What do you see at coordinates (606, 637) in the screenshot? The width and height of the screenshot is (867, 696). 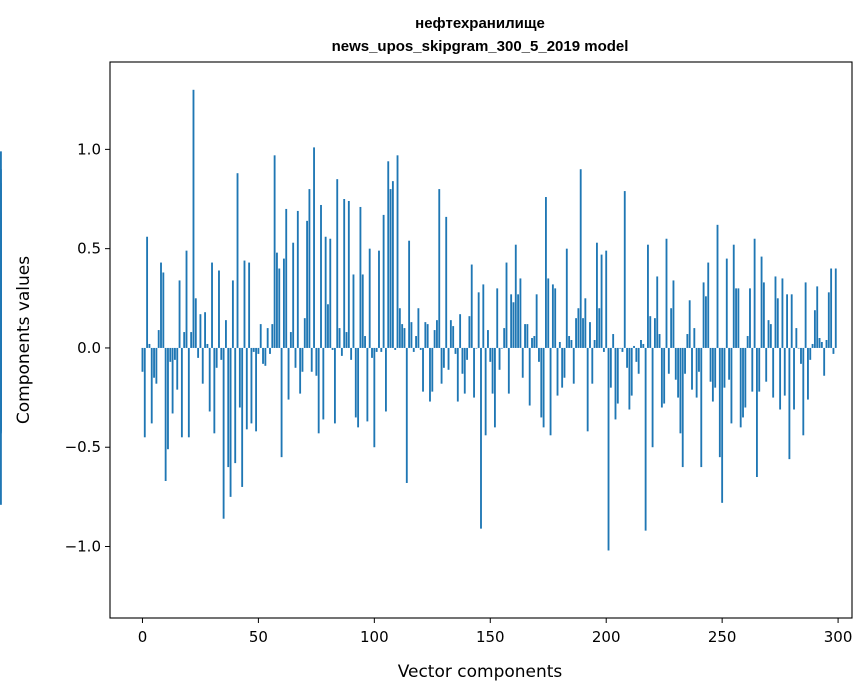 I see `x-tick-label-200: 200` at bounding box center [606, 637].